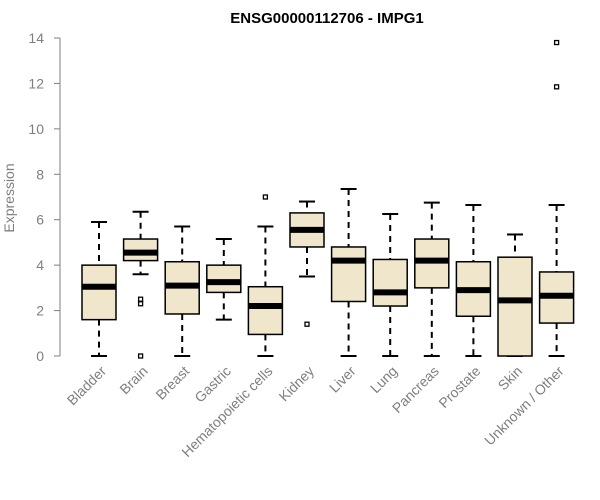 This screenshot has height=500, width=600. Describe the element at coordinates (342, 379) in the screenshot. I see `x-tick-label: Liver` at that location.